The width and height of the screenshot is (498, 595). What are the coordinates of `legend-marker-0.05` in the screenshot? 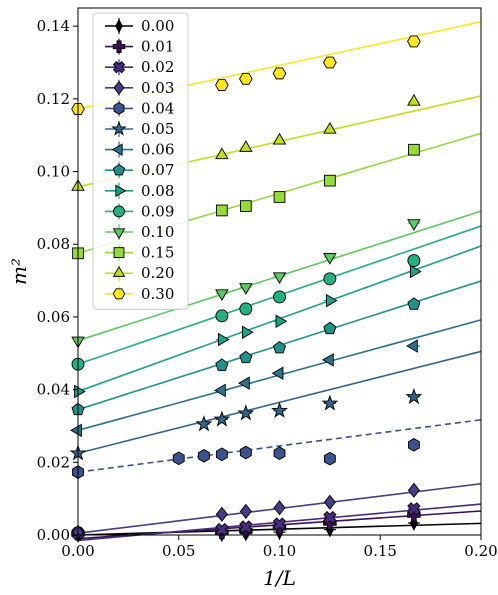 It's located at (119, 128).